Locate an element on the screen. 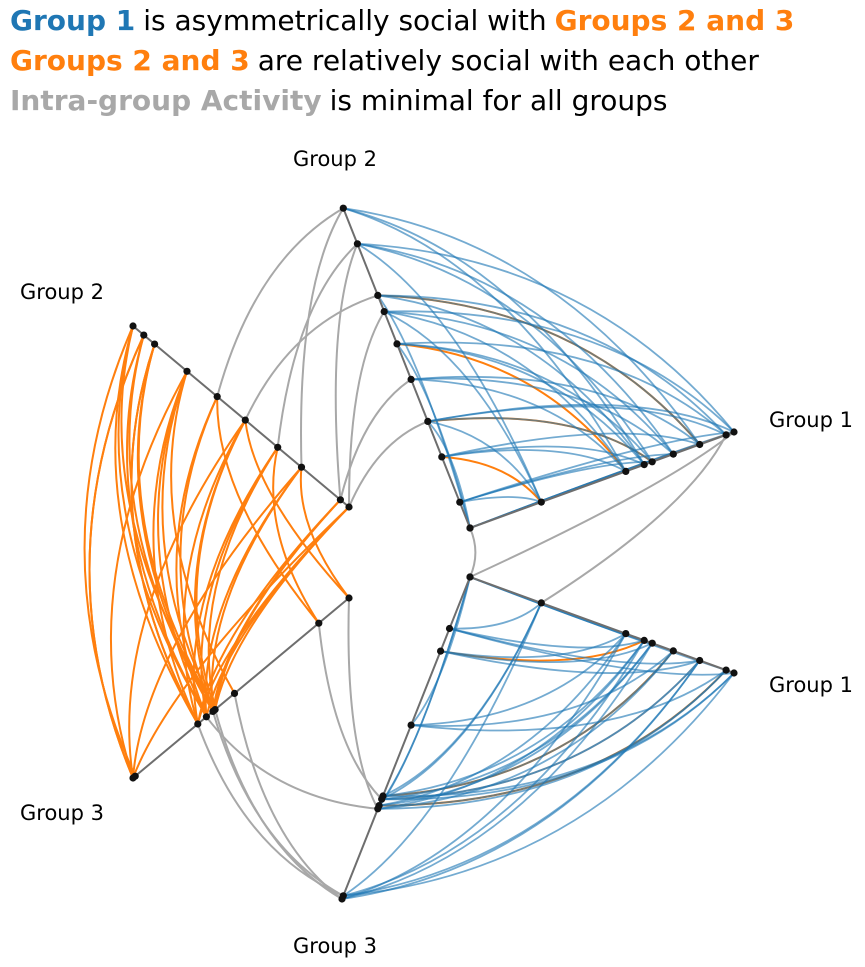 The width and height of the screenshot is (865, 967). headline-text: is asymmetrically social with is located at coordinates (345, 20).